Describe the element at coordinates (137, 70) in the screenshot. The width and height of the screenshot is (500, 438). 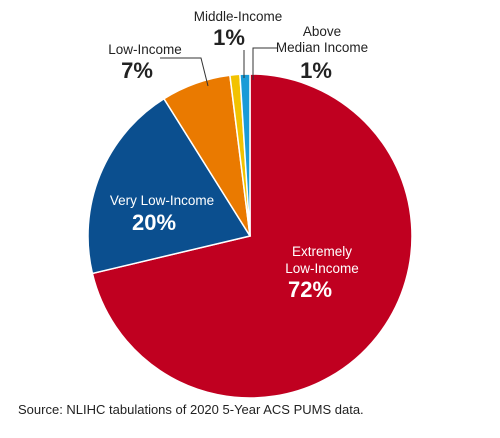
I see `slice-value-low-income: 7%` at that location.